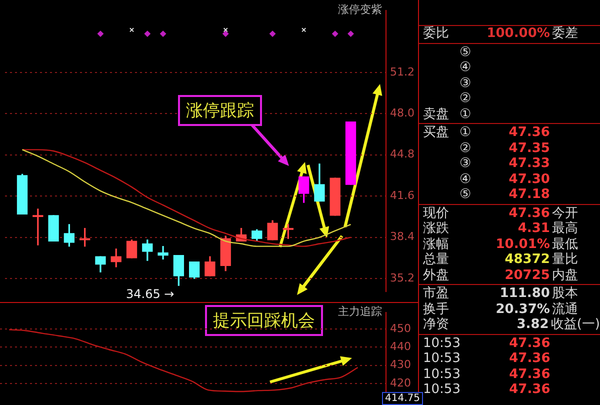 The image size is (600, 405). What do you see at coordinates (529, 179) in the screenshot?
I see `text: 47.30` at bounding box center [529, 179].